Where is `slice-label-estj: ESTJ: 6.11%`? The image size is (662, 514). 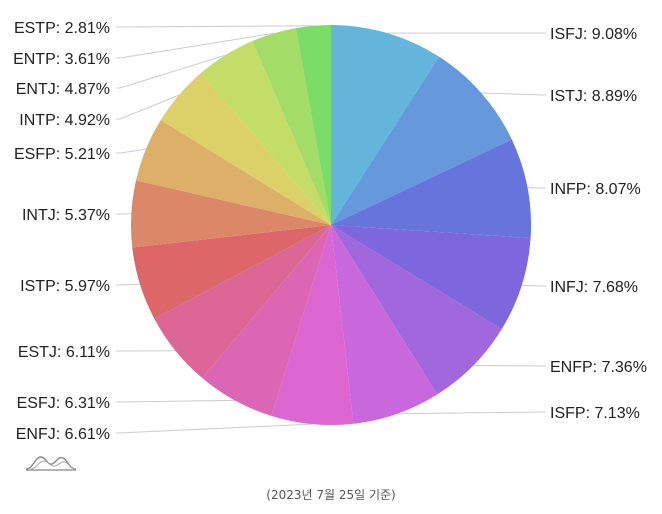
slice-label-estj: ESTJ: 6.11% is located at coordinates (64, 352).